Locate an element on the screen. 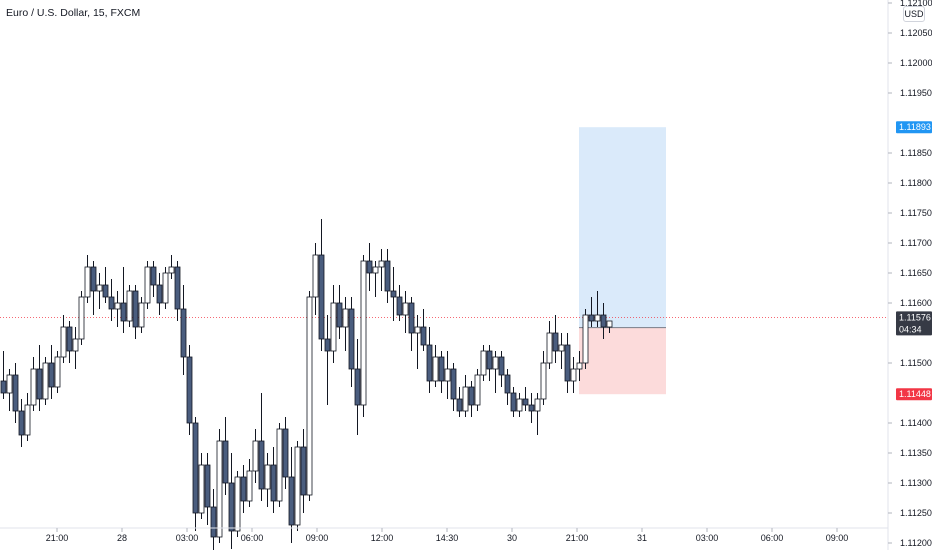 Image resolution: width=932 pixels, height=550 pixels. x-tick-label: 06:00 is located at coordinates (252, 538).